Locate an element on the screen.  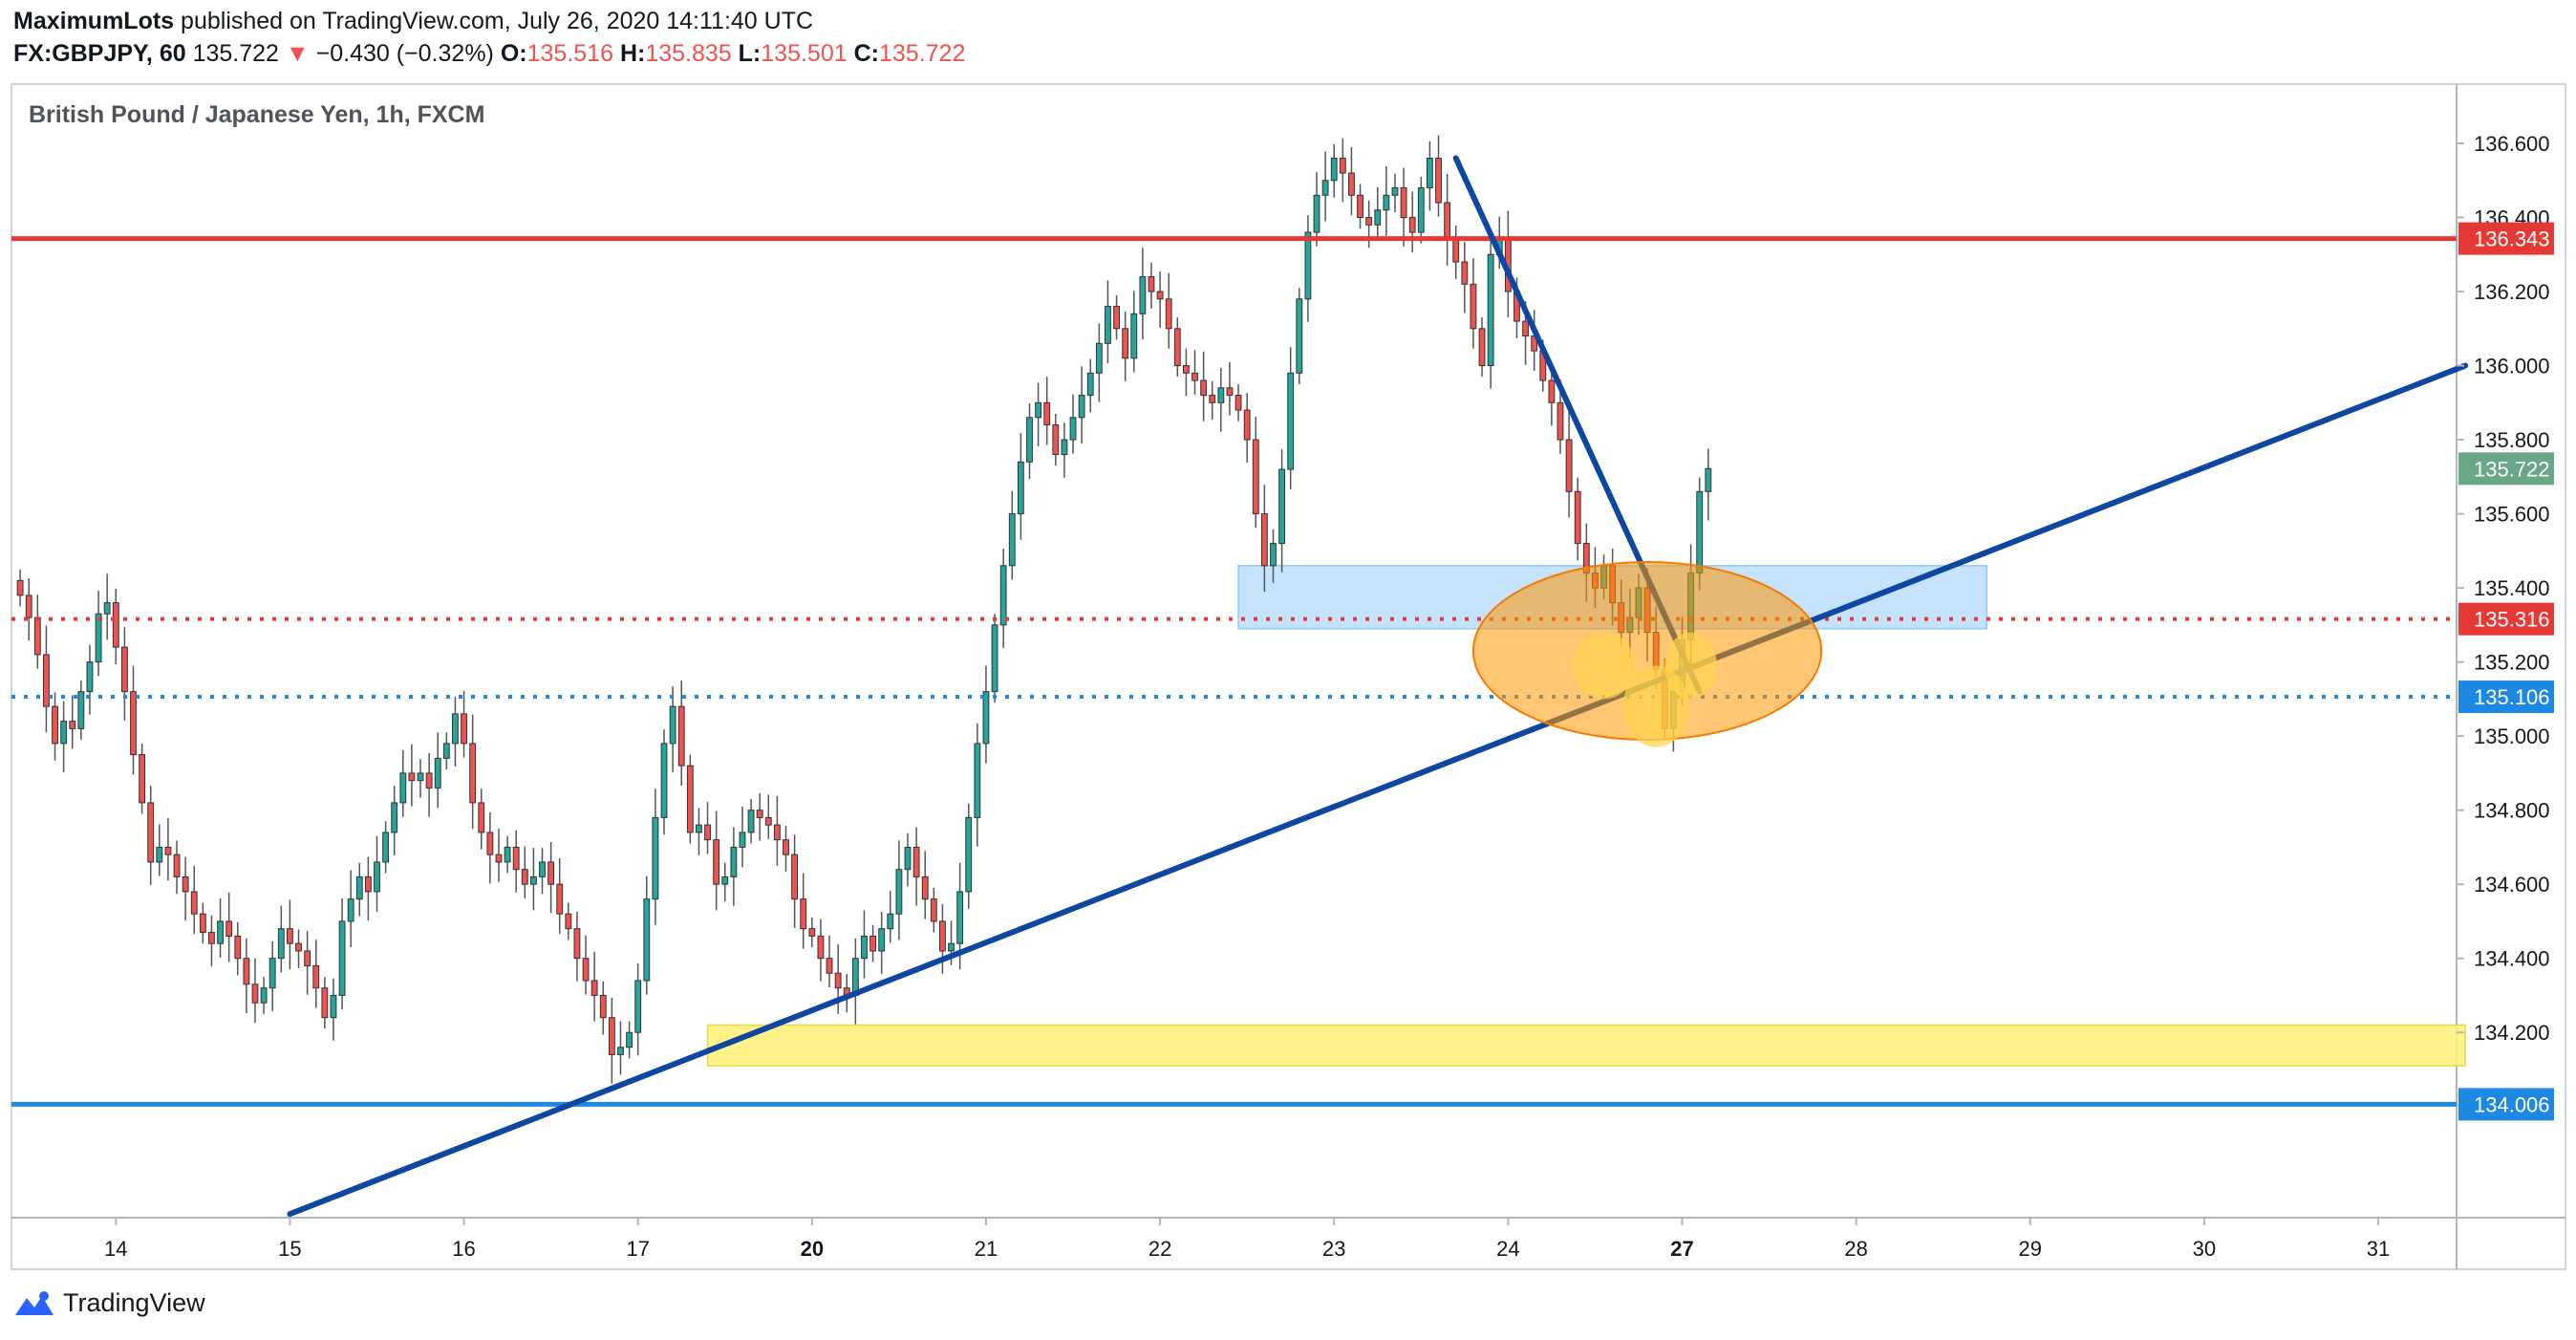
brand-name: TradingView is located at coordinates (134, 1302).